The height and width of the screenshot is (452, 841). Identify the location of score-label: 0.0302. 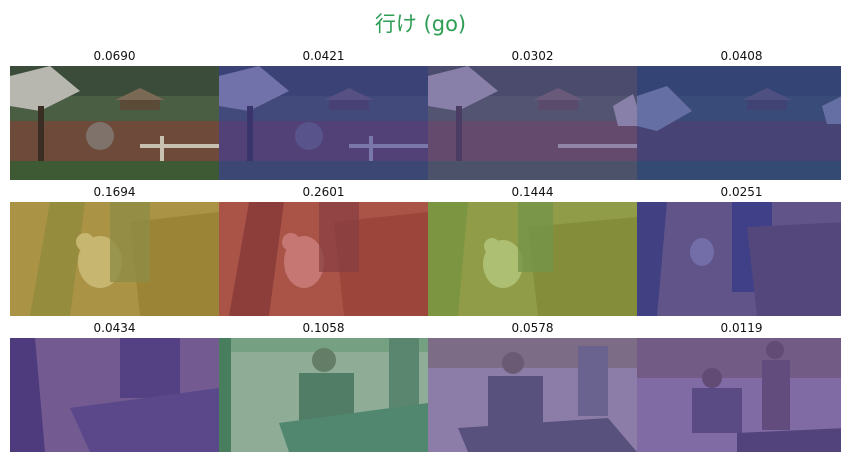
(532, 56).